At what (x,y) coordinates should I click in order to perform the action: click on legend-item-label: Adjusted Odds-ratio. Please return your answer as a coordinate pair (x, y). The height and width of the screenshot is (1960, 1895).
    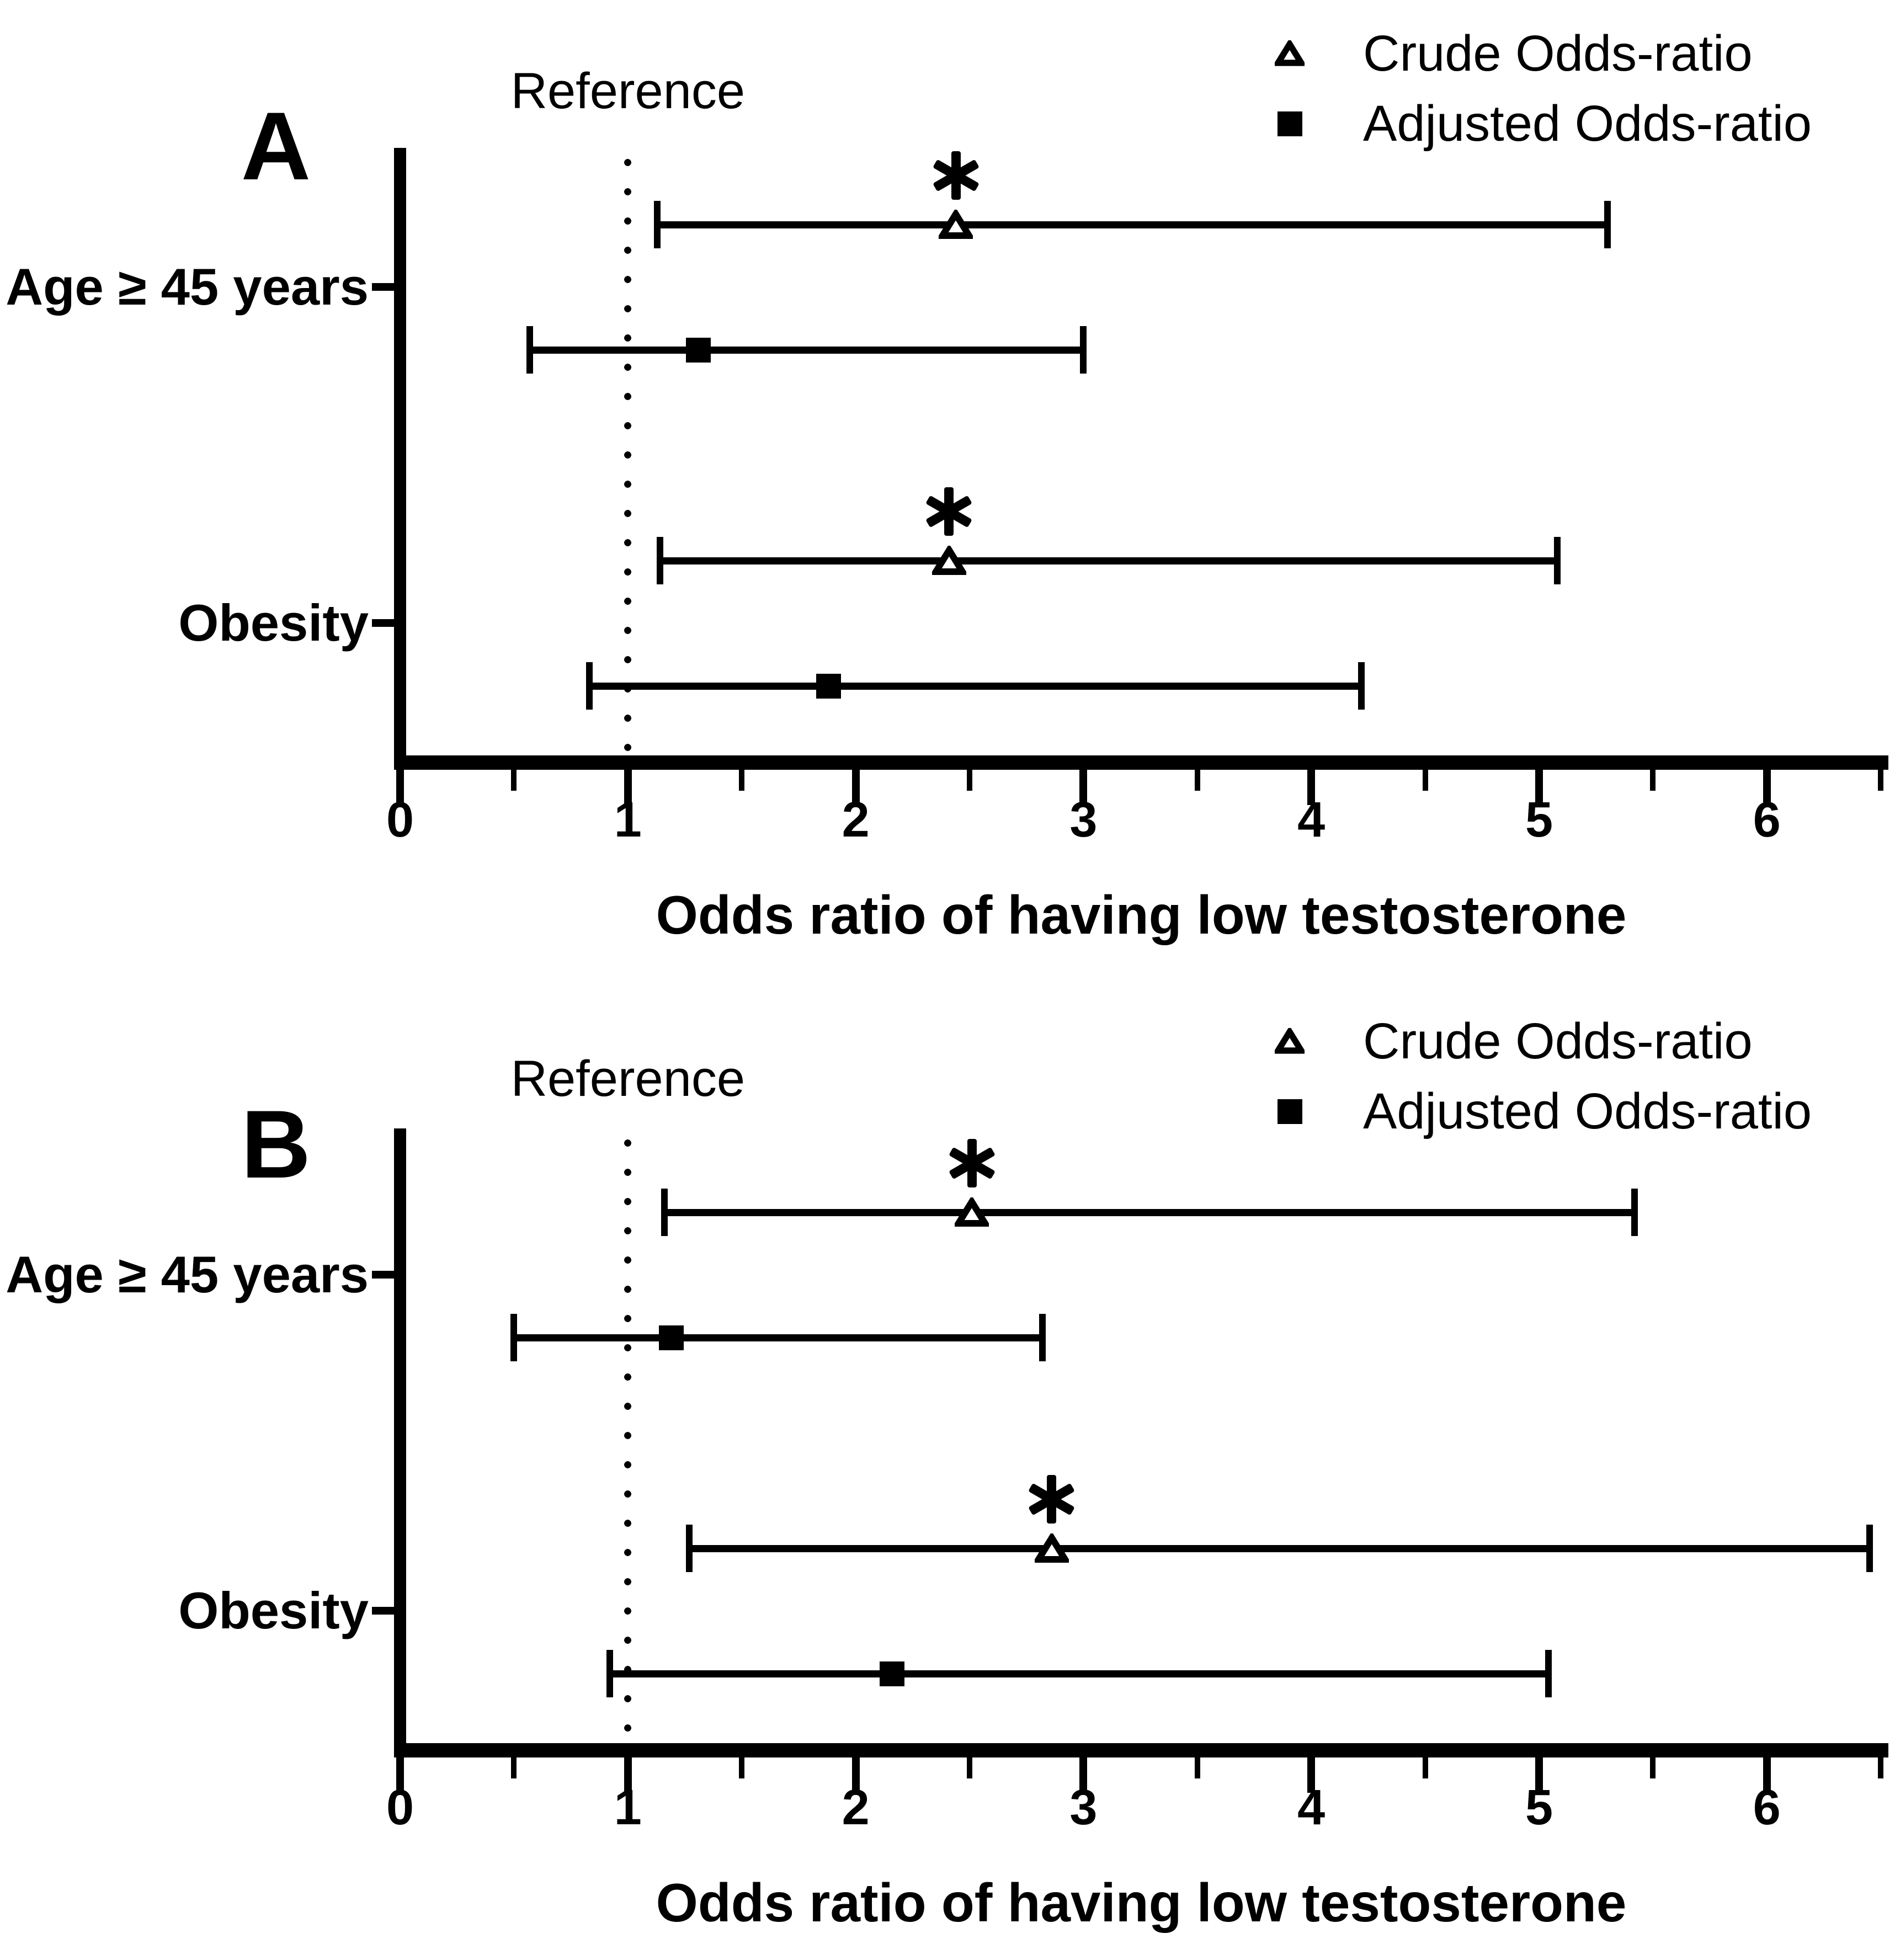
    Looking at the image, I should click on (1587, 1111).